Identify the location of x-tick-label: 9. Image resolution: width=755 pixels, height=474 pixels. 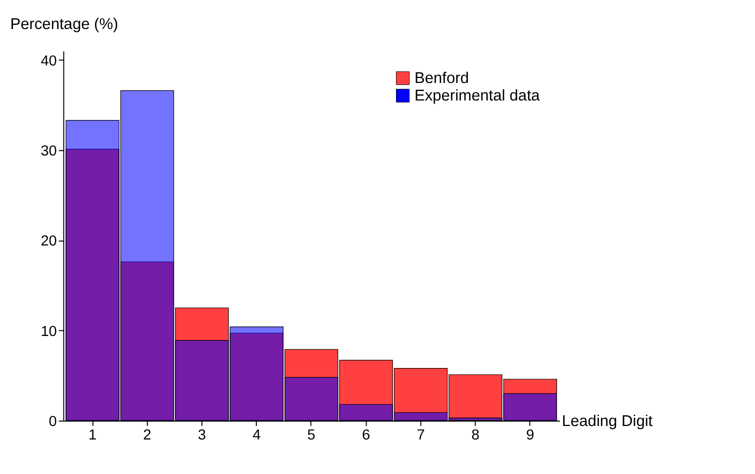
(530, 436).